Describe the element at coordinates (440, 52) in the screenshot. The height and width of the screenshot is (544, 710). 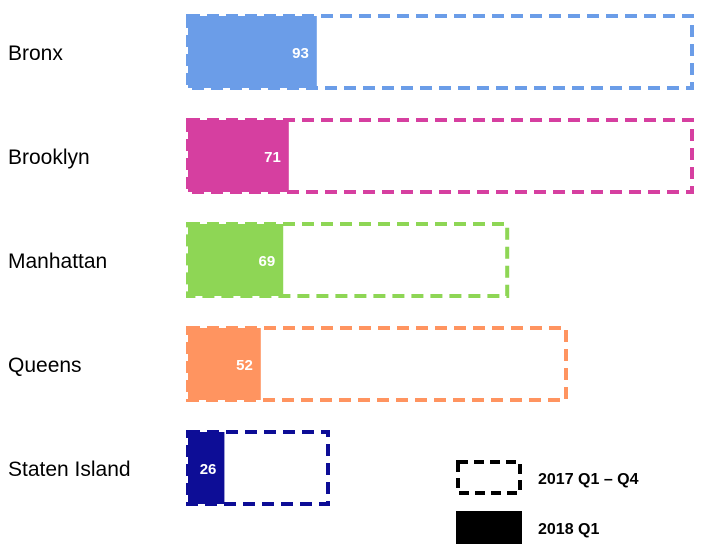
I see `bar-2017-bronx` at that location.